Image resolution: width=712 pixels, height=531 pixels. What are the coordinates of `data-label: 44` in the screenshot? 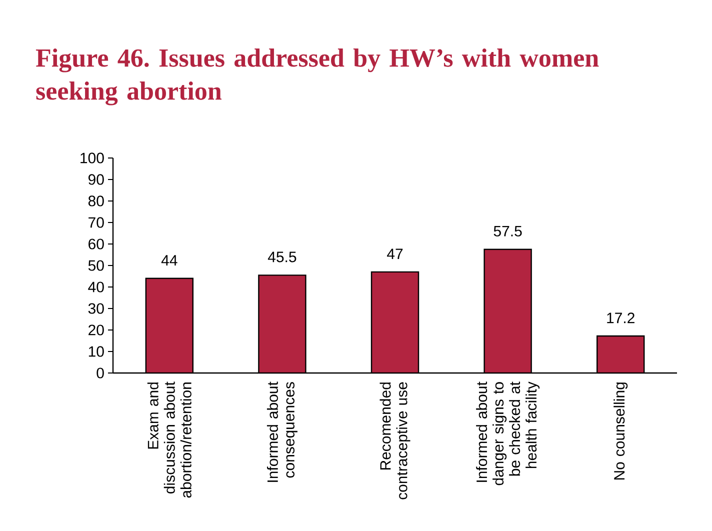 It's located at (169, 260).